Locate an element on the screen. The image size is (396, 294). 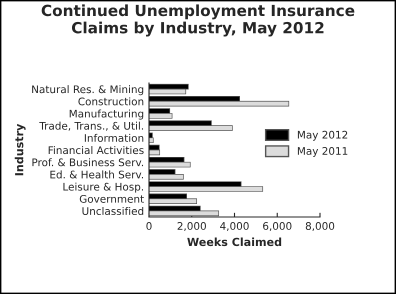
y-tick-label: Leisure & Hosp. is located at coordinates (103, 187).